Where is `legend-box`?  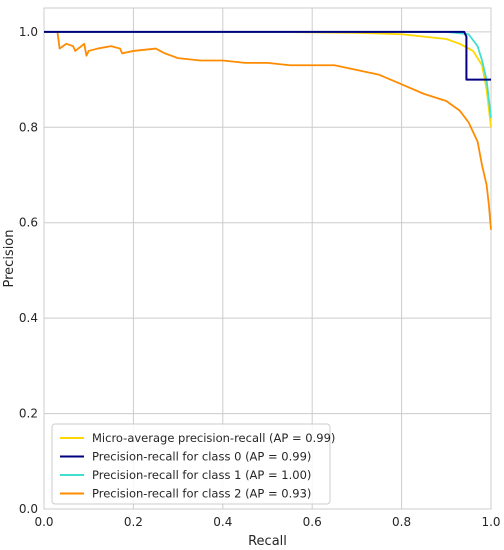 legend-box is located at coordinates (191, 464).